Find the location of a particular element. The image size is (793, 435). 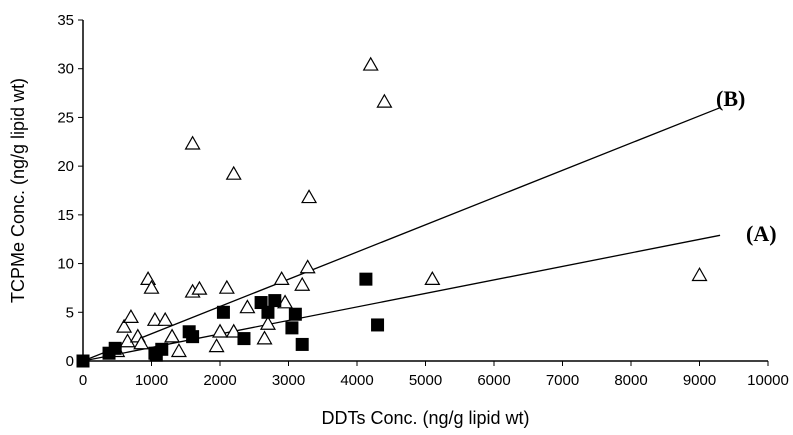

x-tick-label: 6000 is located at coordinates (493, 380).